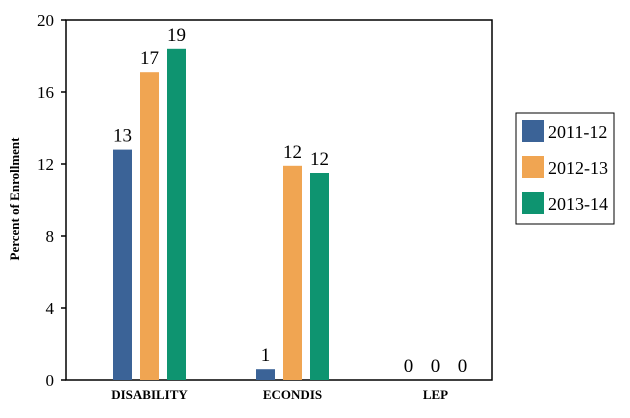 The image size is (630, 418). Describe the element at coordinates (50, 236) in the screenshot. I see `y-tick-label: 8` at that location.